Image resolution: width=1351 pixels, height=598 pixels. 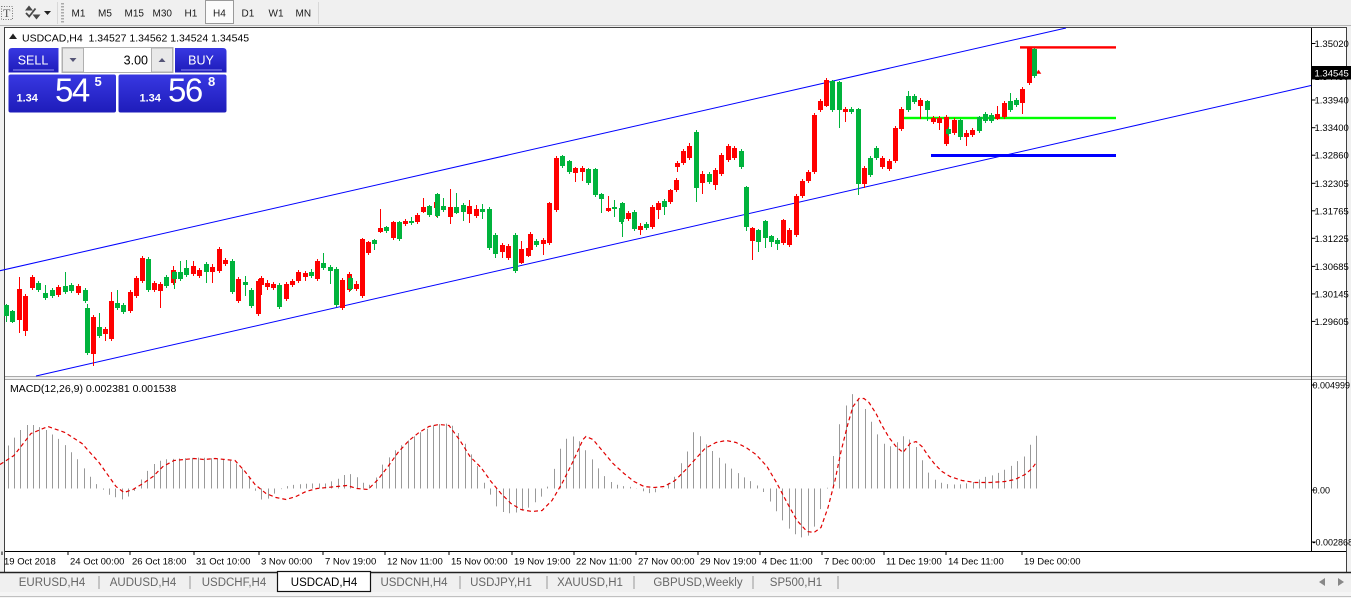 I want to click on svg-text: AUDUSD,H4, so click(x=143, y=583).